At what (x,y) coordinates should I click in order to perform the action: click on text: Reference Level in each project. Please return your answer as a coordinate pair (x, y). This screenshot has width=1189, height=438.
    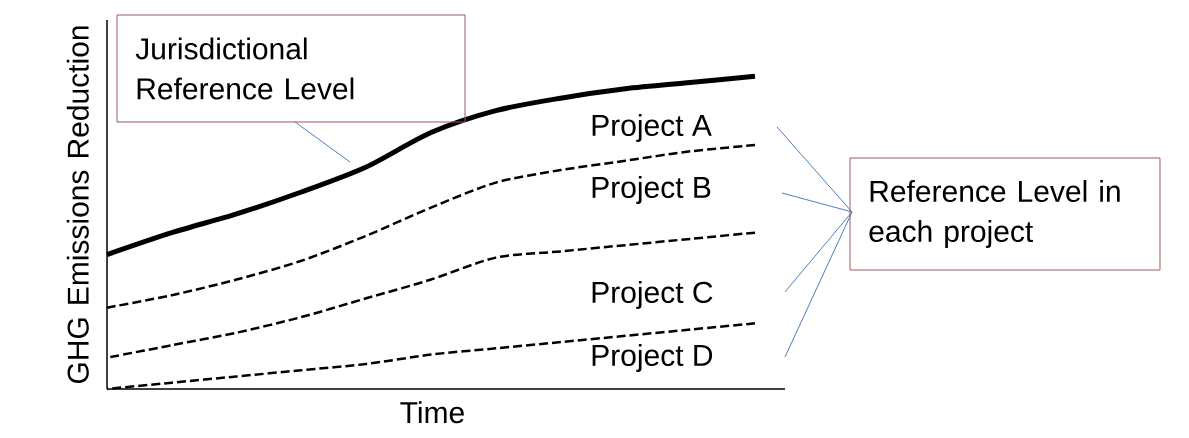
    Looking at the image, I should click on (994, 214).